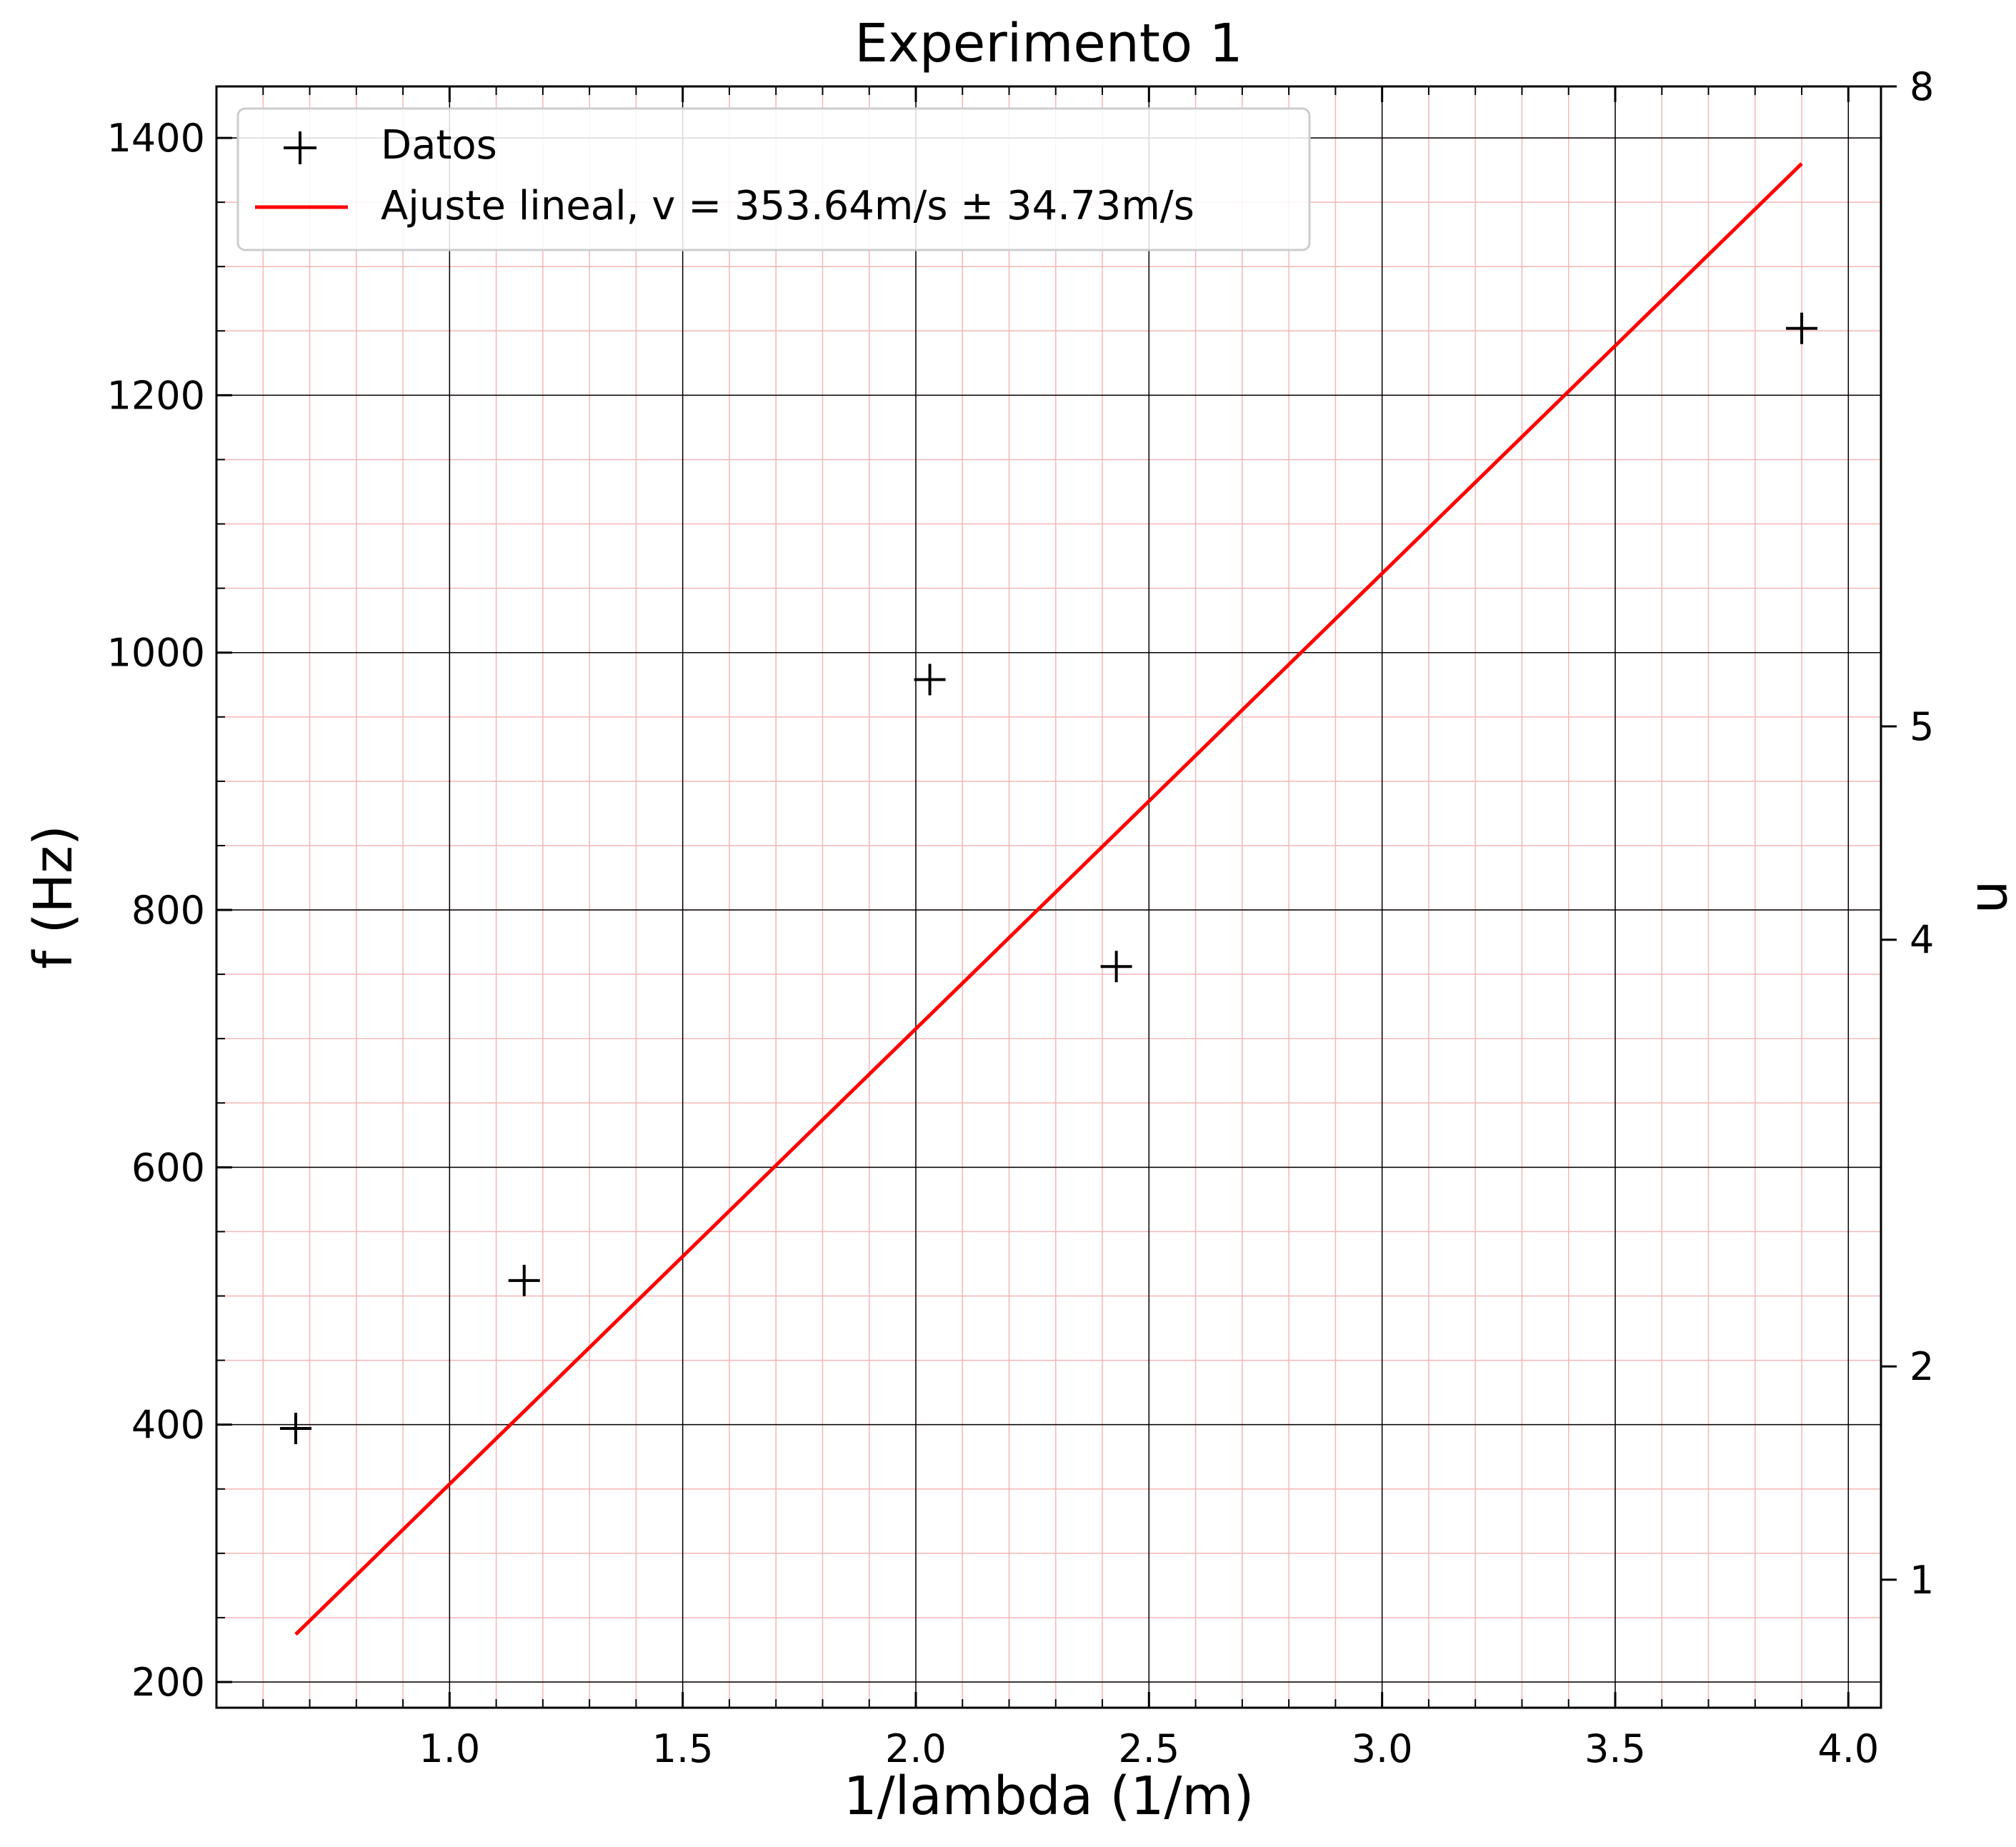 The height and width of the screenshot is (1847, 2016). Describe the element at coordinates (1848, 1748) in the screenshot. I see `x-tick-label: 4.0` at that location.